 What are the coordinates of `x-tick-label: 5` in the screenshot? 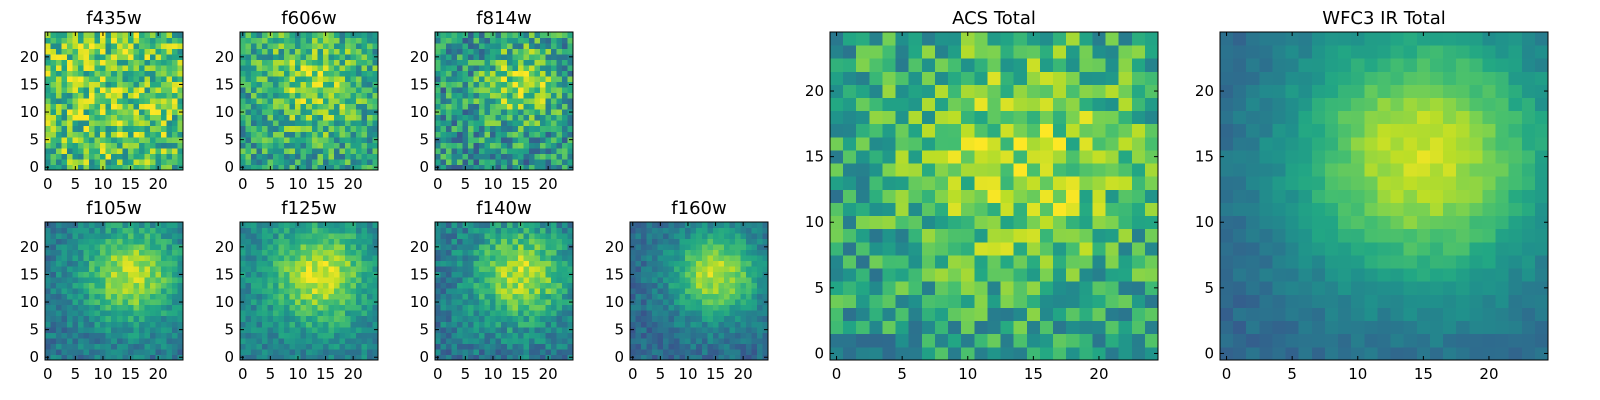 It's located at (466, 374).